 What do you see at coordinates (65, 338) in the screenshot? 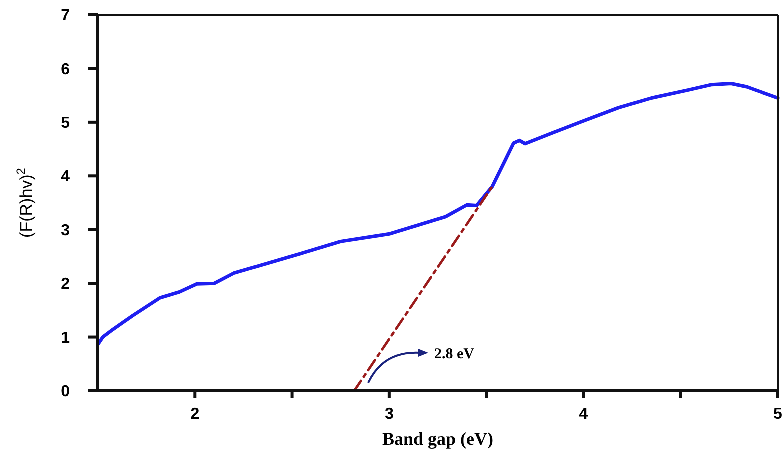
I see `y-tick-label: 1` at bounding box center [65, 338].